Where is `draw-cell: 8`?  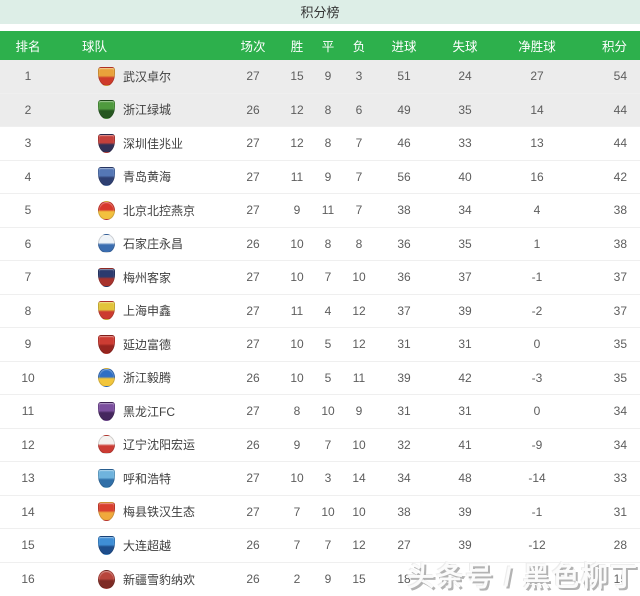
draw-cell: 8 is located at coordinates (328, 143).